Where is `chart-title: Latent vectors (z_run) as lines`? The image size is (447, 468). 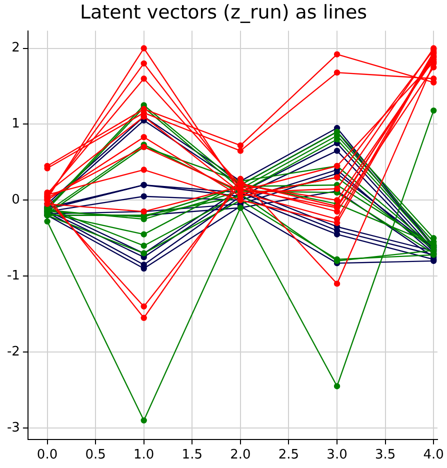
chart-title: Latent vectors (z_run) as lines is located at coordinates (224, 12).